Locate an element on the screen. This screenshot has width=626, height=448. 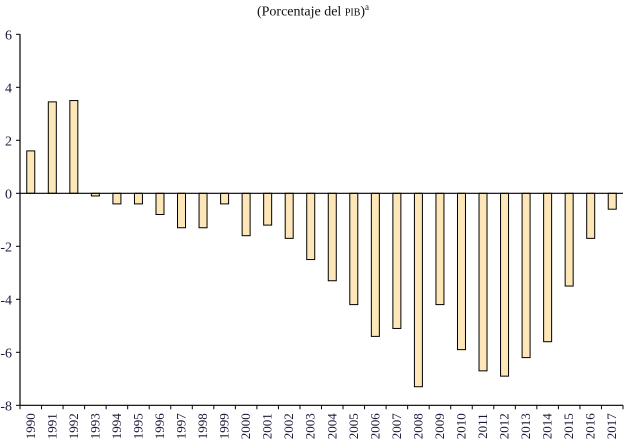
y-tick-label: -2 is located at coordinates (6, 247).